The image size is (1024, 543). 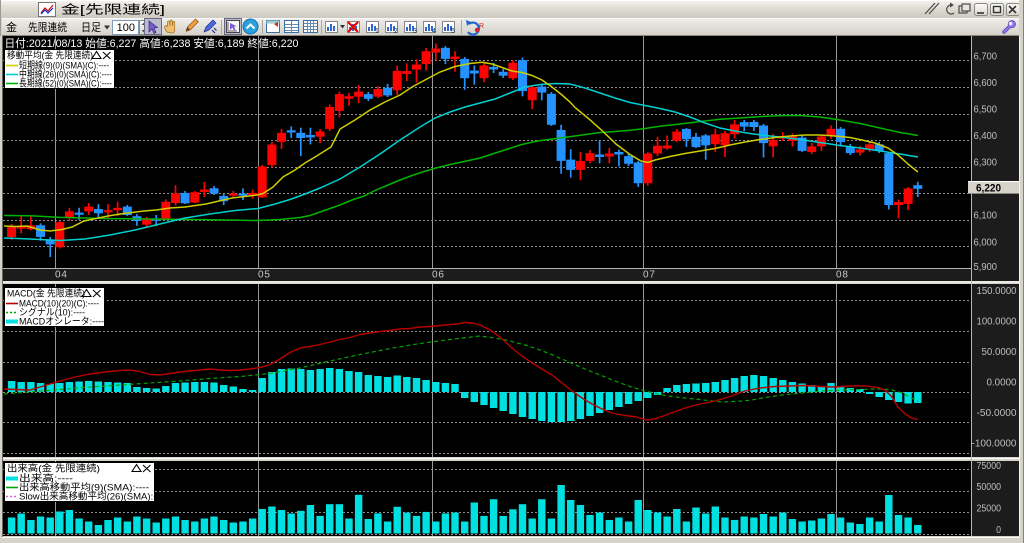 I want to click on svg-text: 0, so click(x=998, y=530).